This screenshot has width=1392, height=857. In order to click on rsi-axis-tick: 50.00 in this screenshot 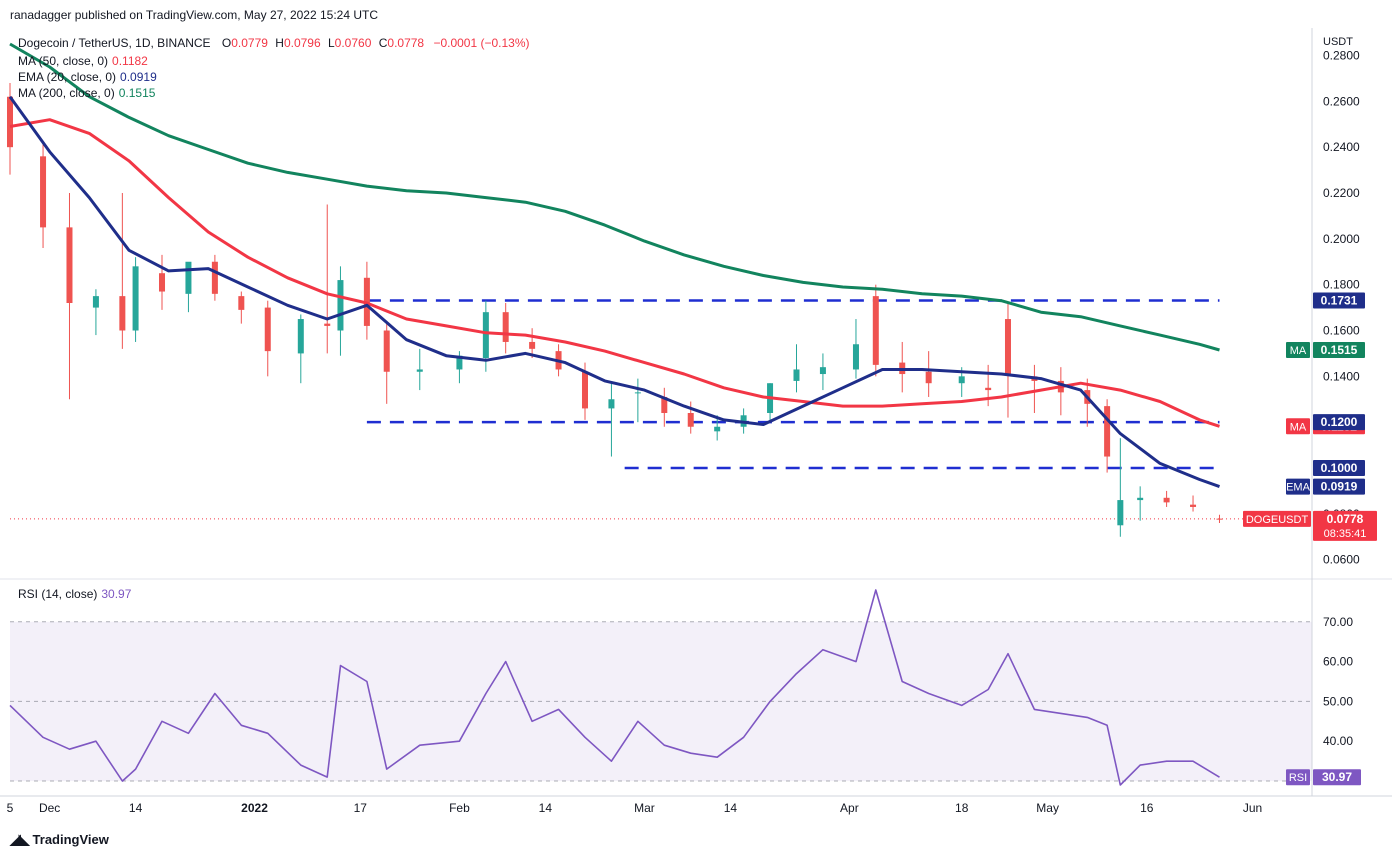, I will do `click(1338, 701)`.